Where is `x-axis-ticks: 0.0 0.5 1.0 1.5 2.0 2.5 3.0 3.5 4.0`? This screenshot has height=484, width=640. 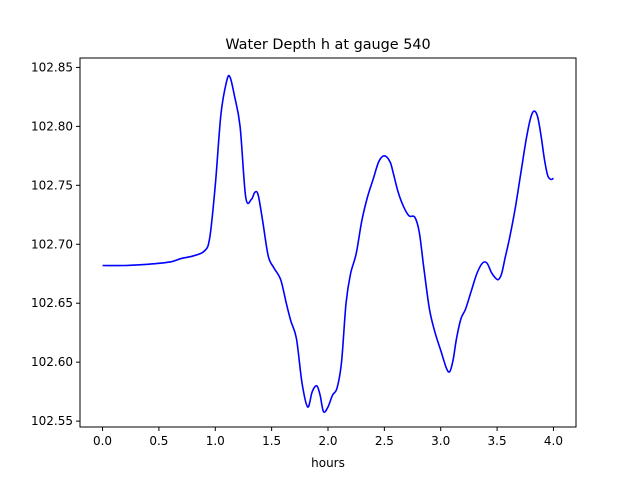 x-axis-ticks: 0.0 0.5 1.0 1.5 2.0 2.5 3.0 3.5 4.0 is located at coordinates (328, 437).